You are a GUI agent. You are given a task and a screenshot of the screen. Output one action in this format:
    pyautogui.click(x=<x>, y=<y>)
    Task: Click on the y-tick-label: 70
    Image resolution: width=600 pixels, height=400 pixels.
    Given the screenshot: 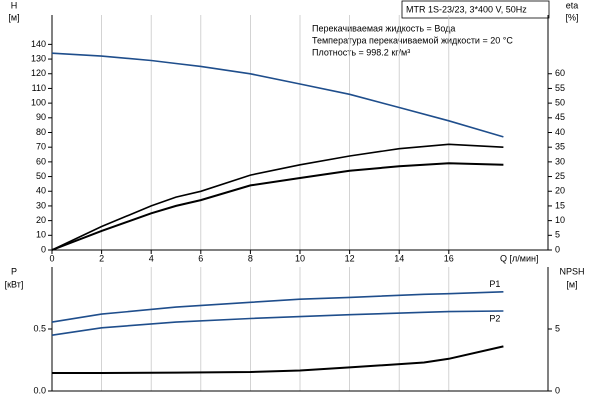 What is the action you would take?
    pyautogui.click(x=41, y=147)
    